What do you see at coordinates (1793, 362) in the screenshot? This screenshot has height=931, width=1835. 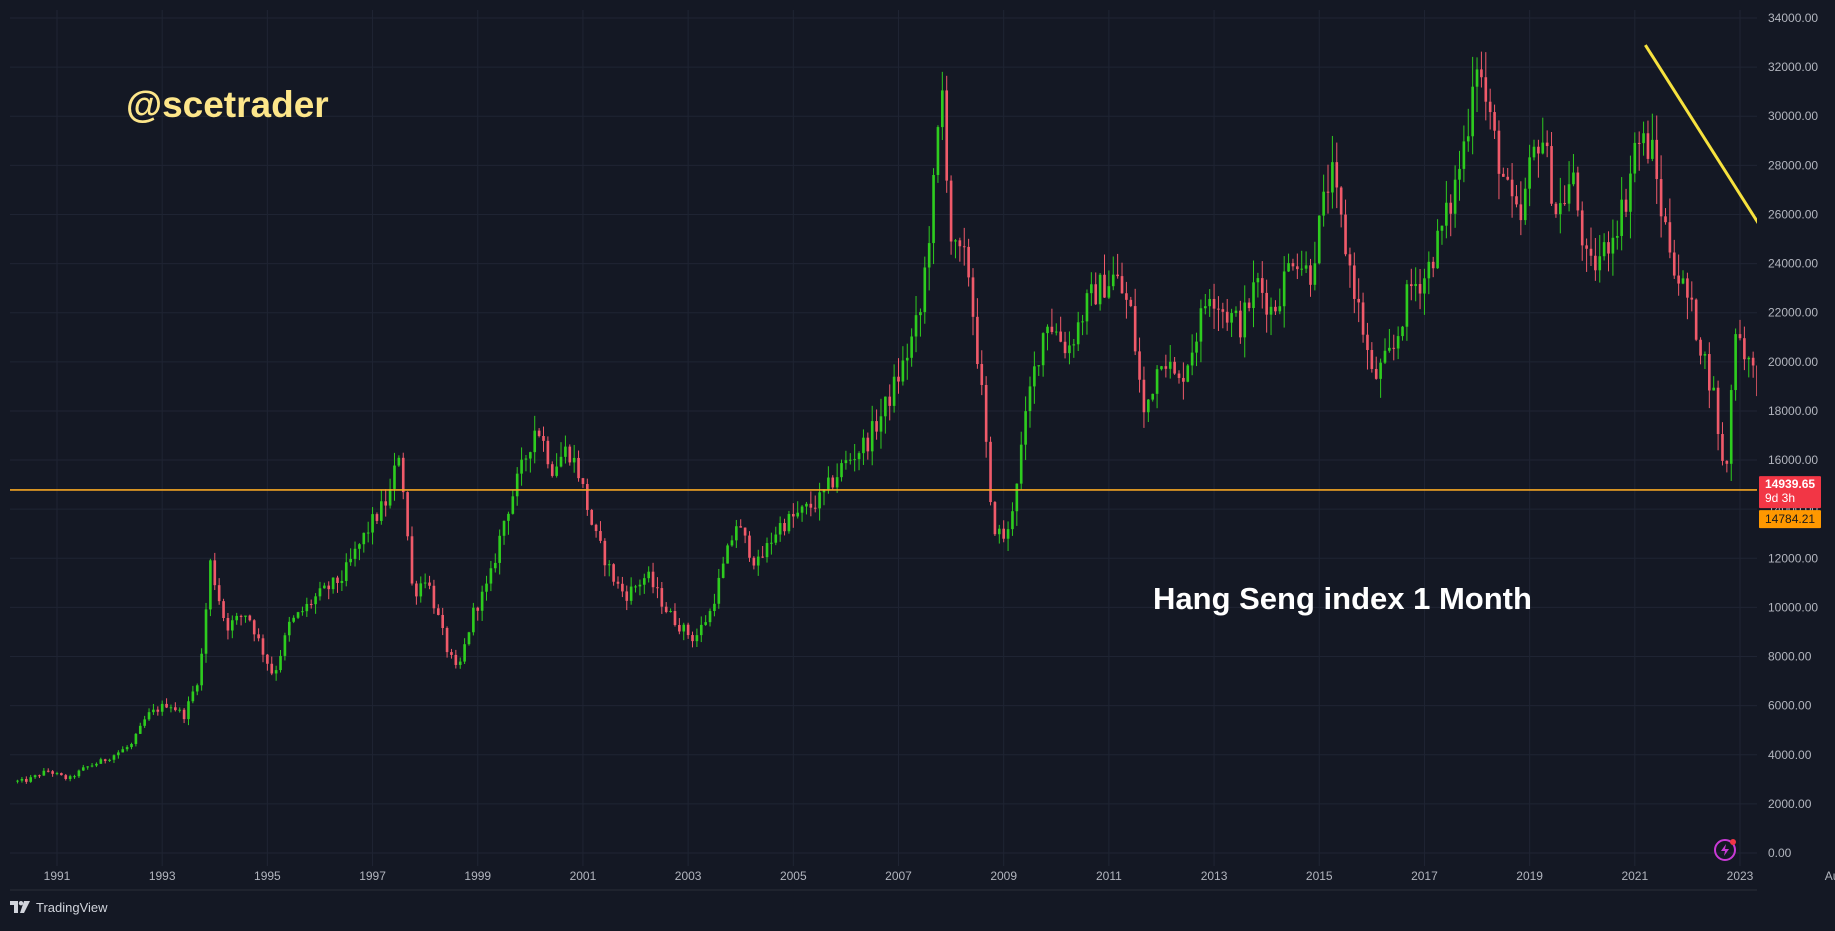 I see `price-axis-label: 20000.00` at bounding box center [1793, 362].